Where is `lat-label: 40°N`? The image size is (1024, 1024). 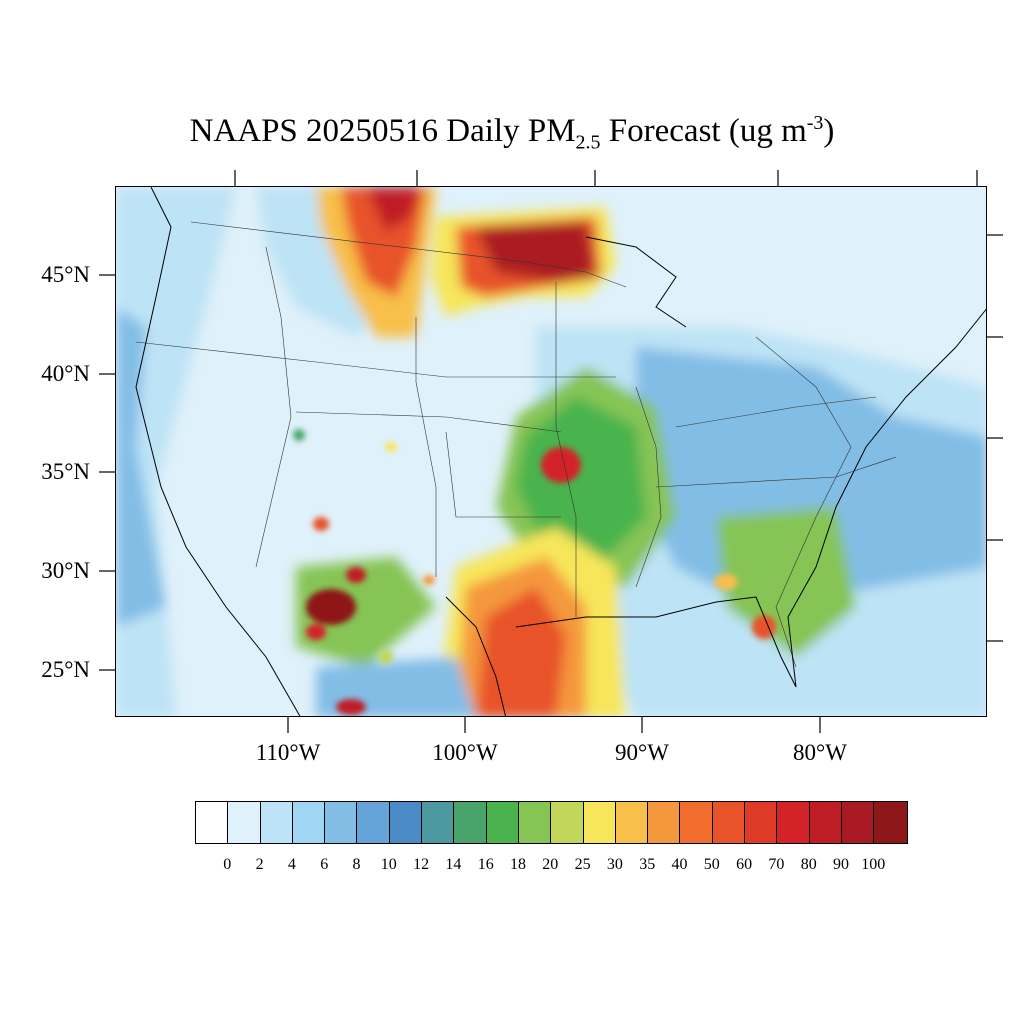
lat-label: 40°N is located at coordinates (65, 373).